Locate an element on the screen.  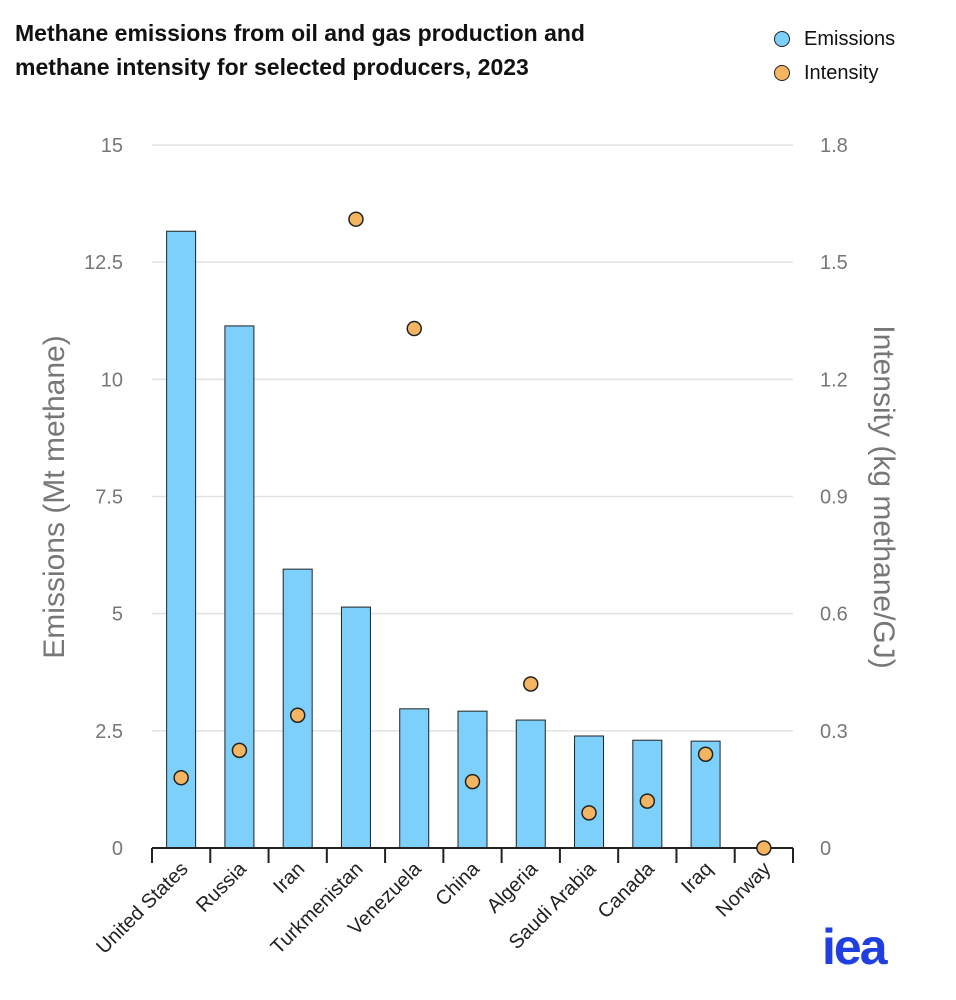
x-tick-label: China is located at coordinates (458, 883).